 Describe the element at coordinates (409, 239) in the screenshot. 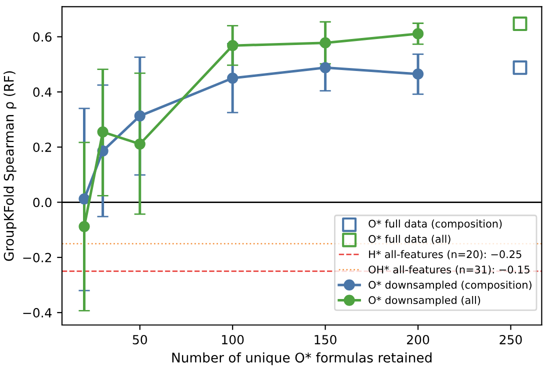

I see `legend-label: O* full data (all)` at that location.